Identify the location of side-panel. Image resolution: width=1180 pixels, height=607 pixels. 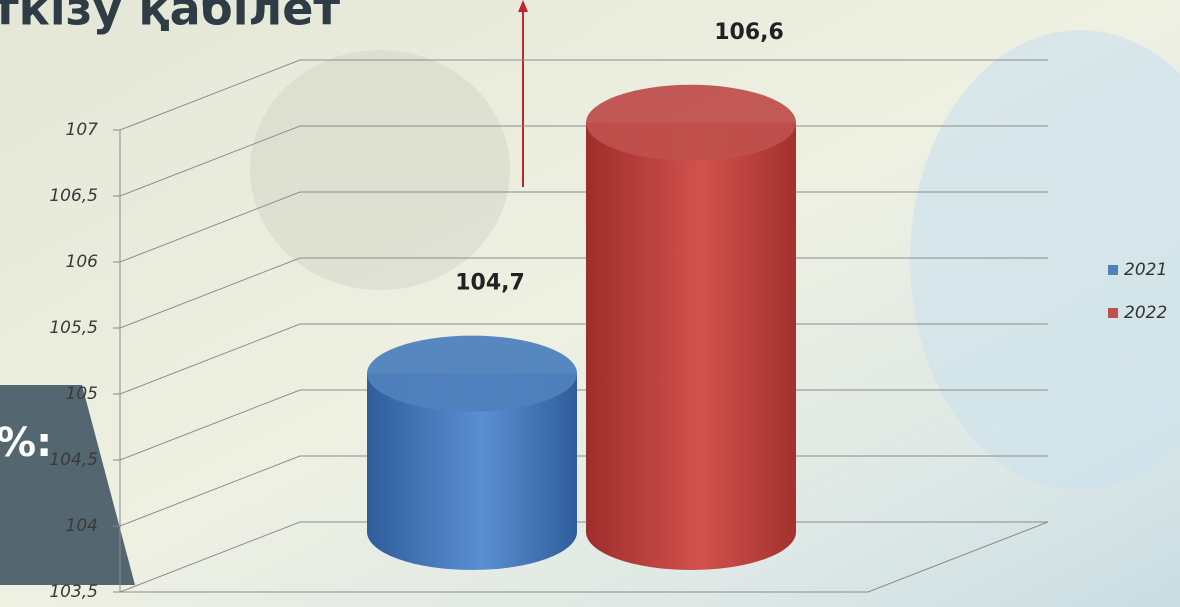
(67, 485).